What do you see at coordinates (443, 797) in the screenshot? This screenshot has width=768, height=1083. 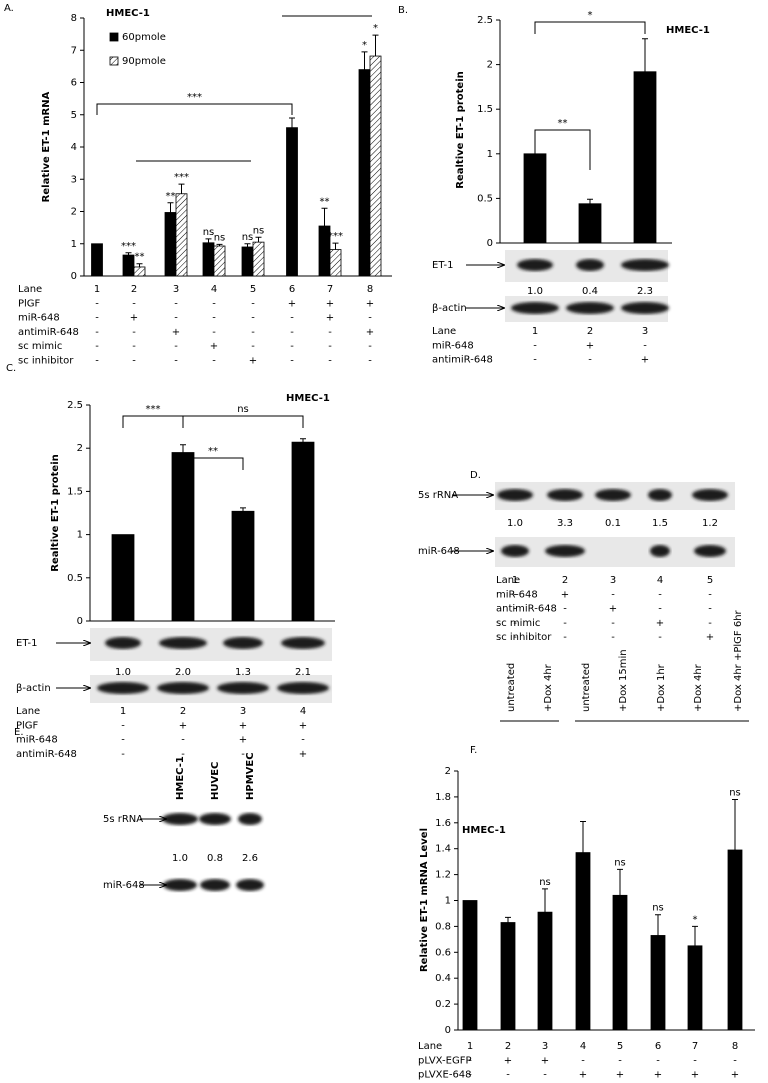 I see `y-tick-label: 1.8` at bounding box center [443, 797].